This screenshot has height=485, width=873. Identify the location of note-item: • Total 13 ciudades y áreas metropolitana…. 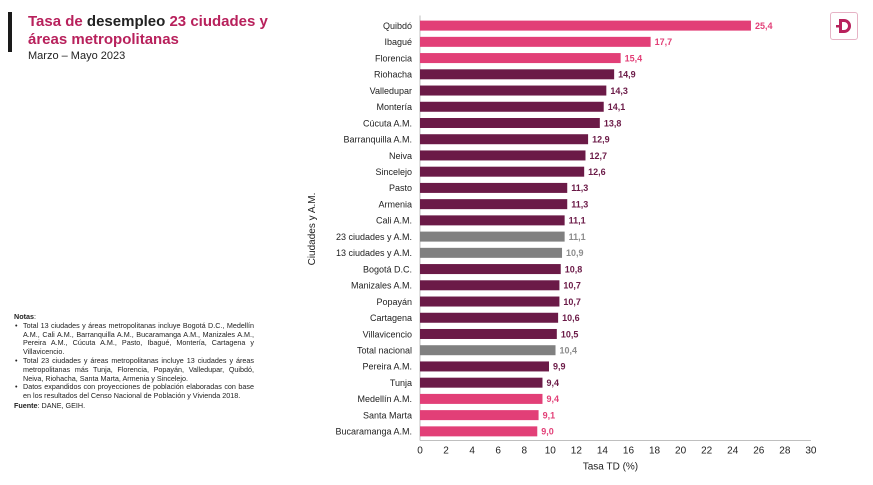
(134, 338).